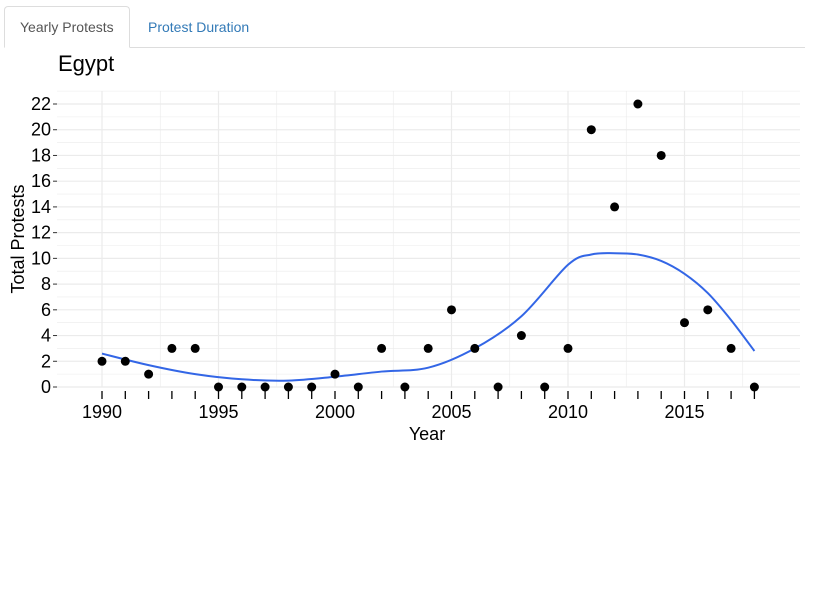  What do you see at coordinates (41, 181) in the screenshot?
I see `y-tick-label: 16` at bounding box center [41, 181].